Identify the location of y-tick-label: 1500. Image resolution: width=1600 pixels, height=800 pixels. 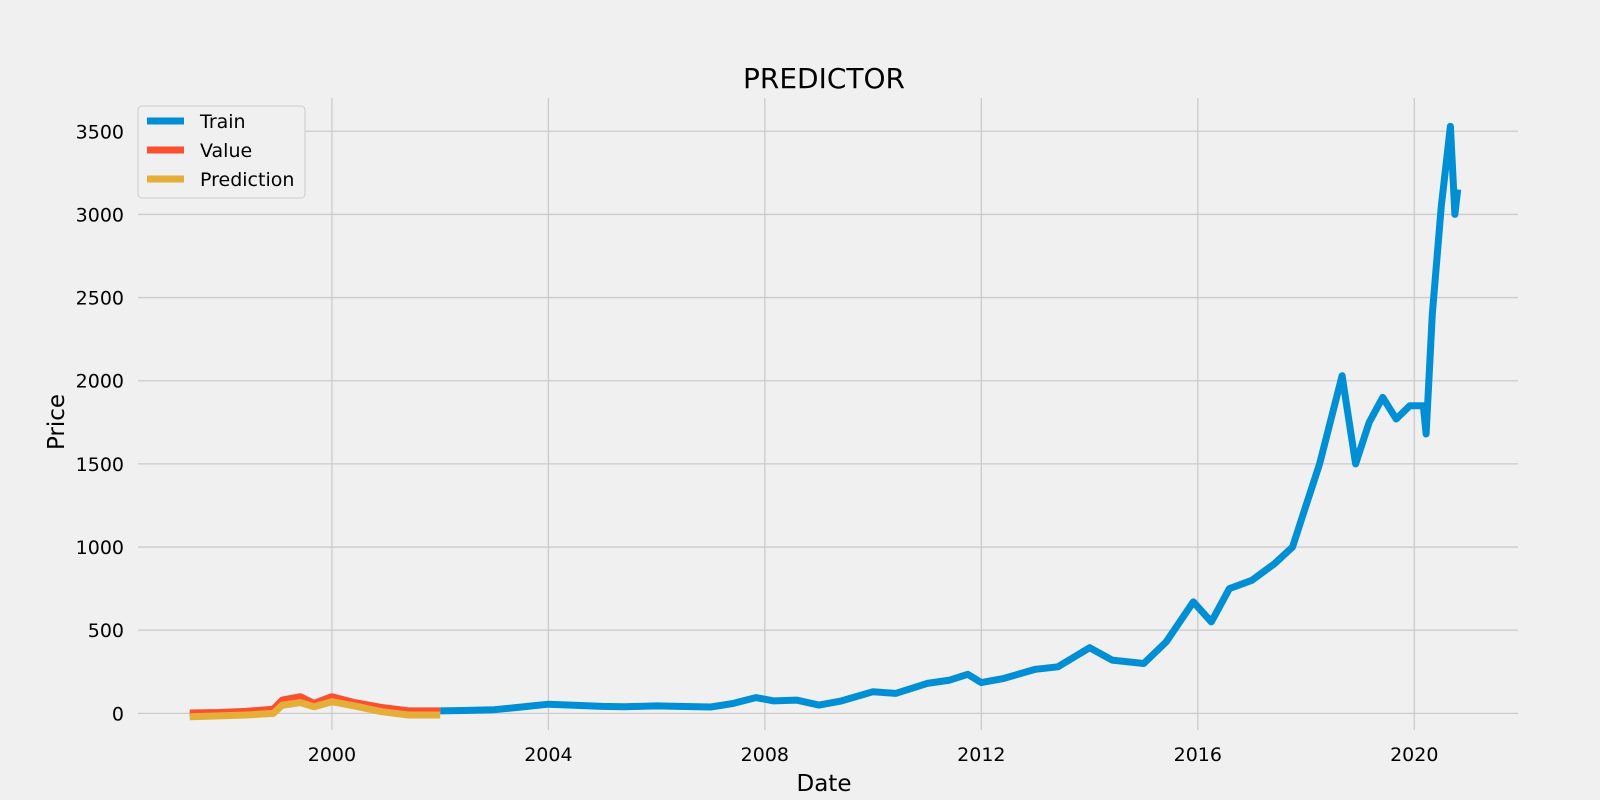
(100, 465).